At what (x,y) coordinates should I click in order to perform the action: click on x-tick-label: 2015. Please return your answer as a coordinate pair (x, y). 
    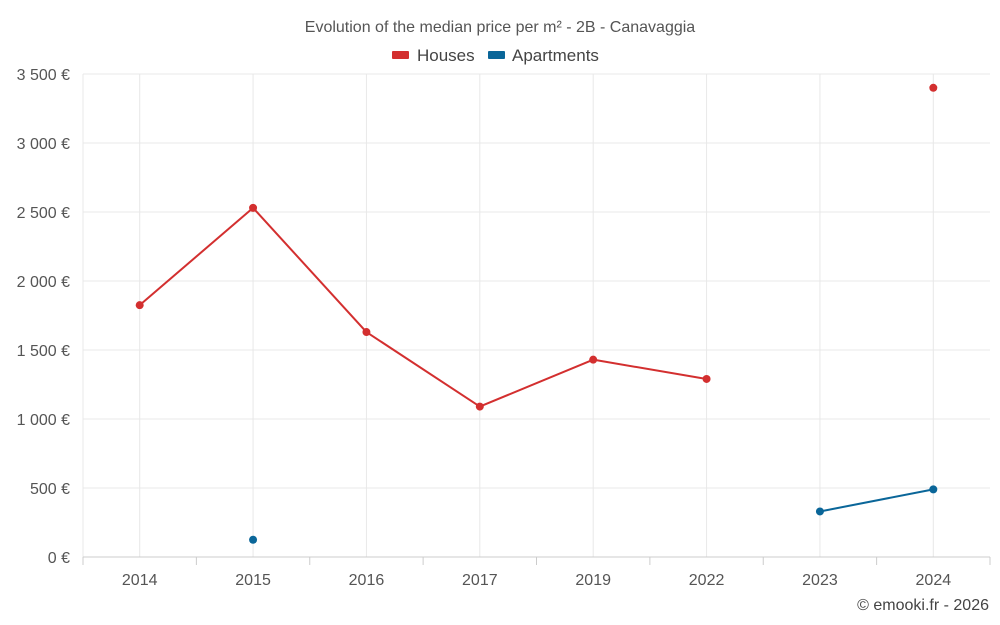
    Looking at the image, I should click on (253, 580).